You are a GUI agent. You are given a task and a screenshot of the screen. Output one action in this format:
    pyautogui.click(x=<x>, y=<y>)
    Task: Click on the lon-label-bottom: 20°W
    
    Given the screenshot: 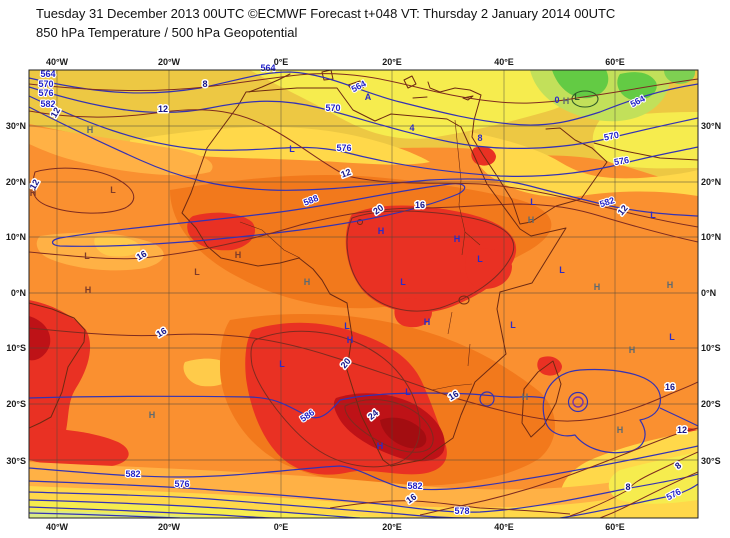 What is the action you would take?
    pyautogui.click(x=169, y=527)
    